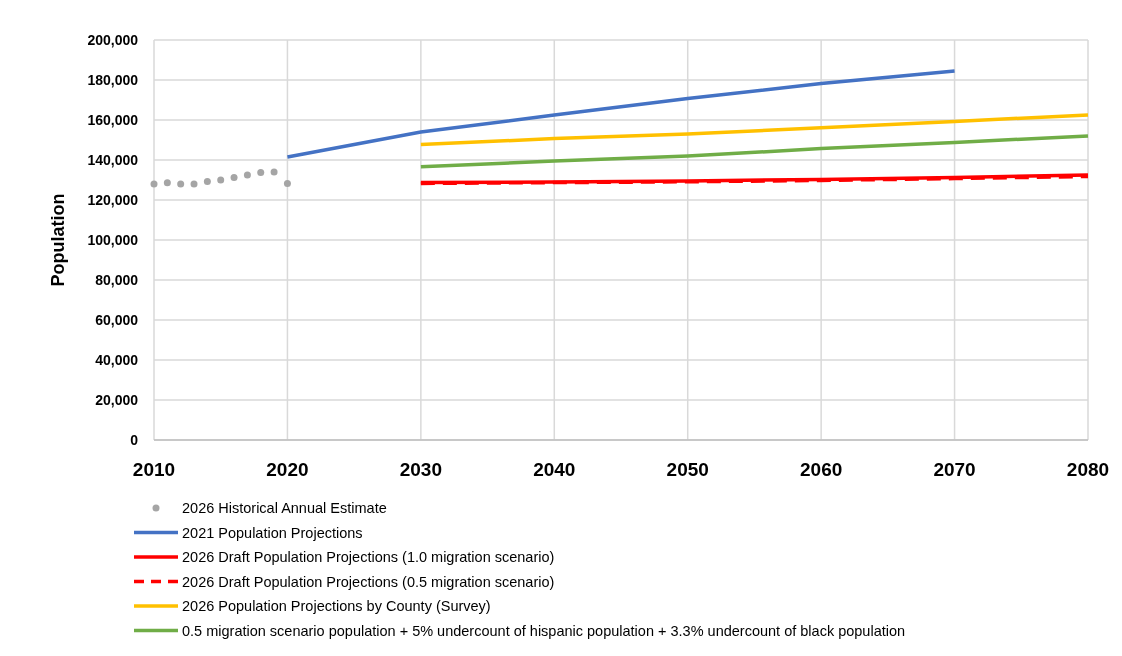 This screenshot has height=656, width=1122. What do you see at coordinates (117, 399) in the screenshot?
I see `y-tick-label: 20,000` at bounding box center [117, 399].